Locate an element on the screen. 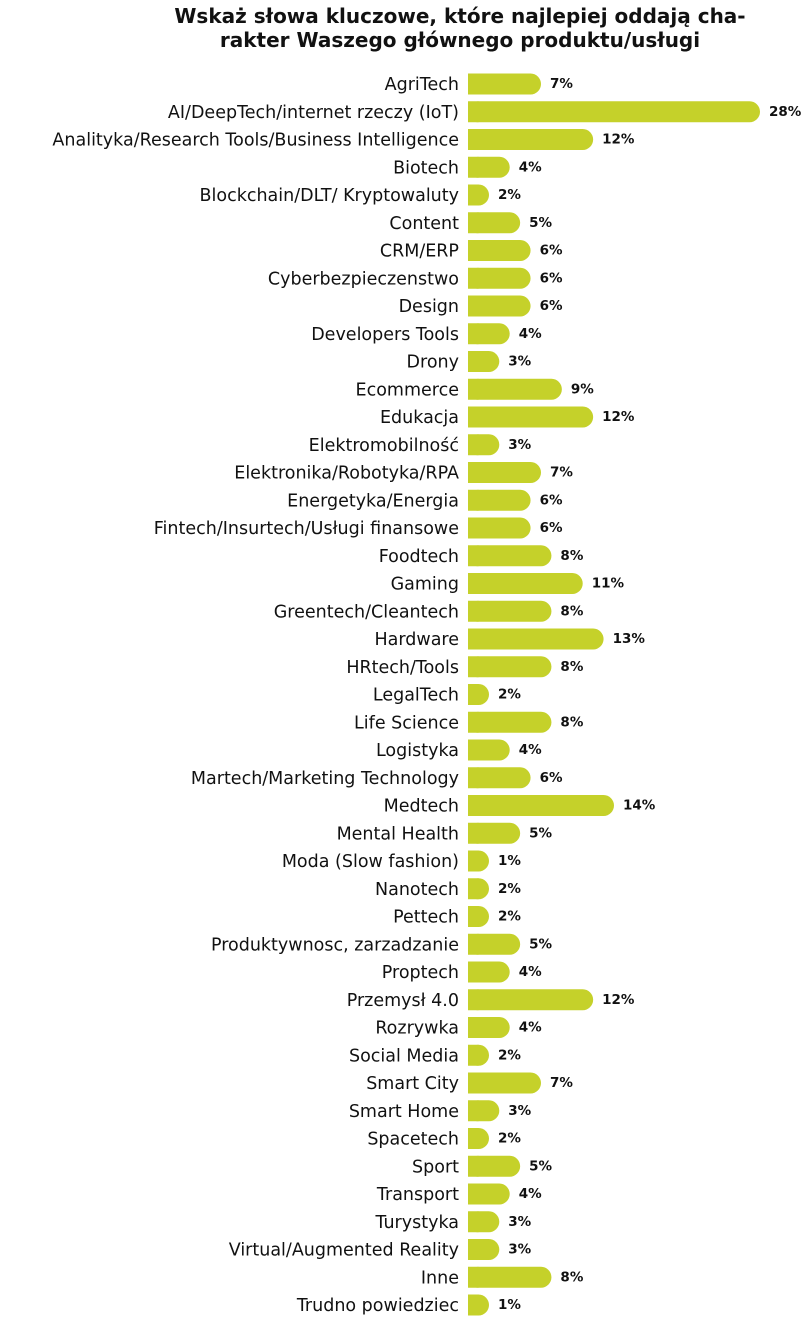  category-label: Design is located at coordinates (429, 307).